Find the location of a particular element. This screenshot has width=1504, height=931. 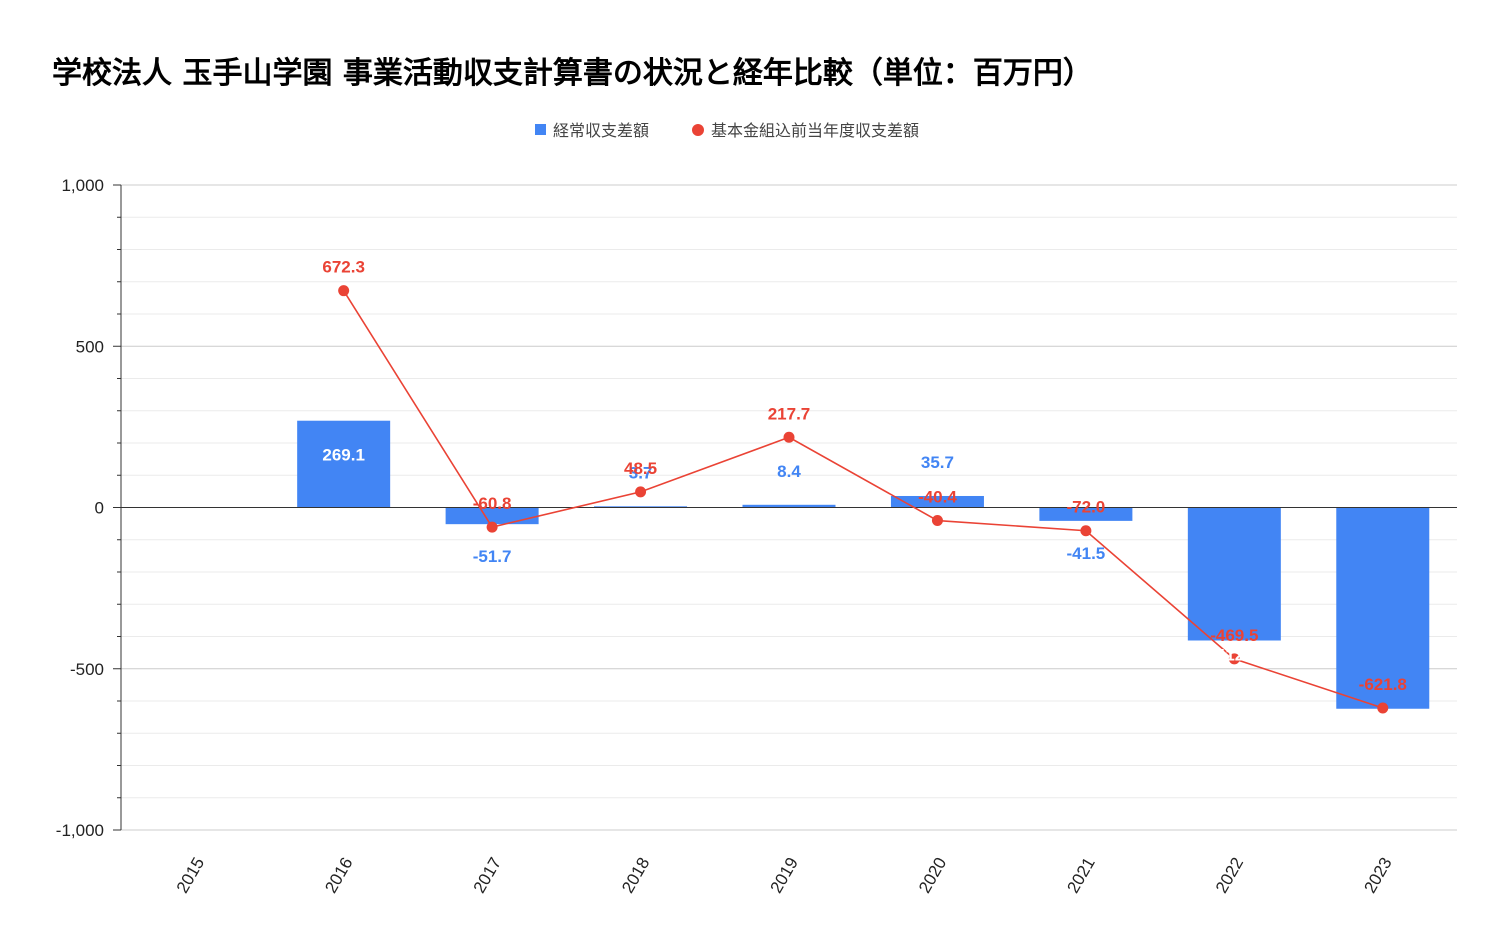

x-tick-label: 2020 is located at coordinates (932, 875).